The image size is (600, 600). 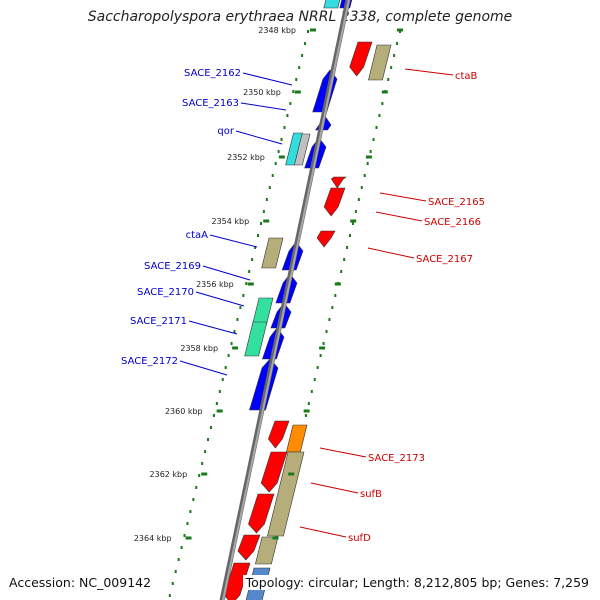 I want to click on cds-sace-2170-green, so click(x=263, y=311).